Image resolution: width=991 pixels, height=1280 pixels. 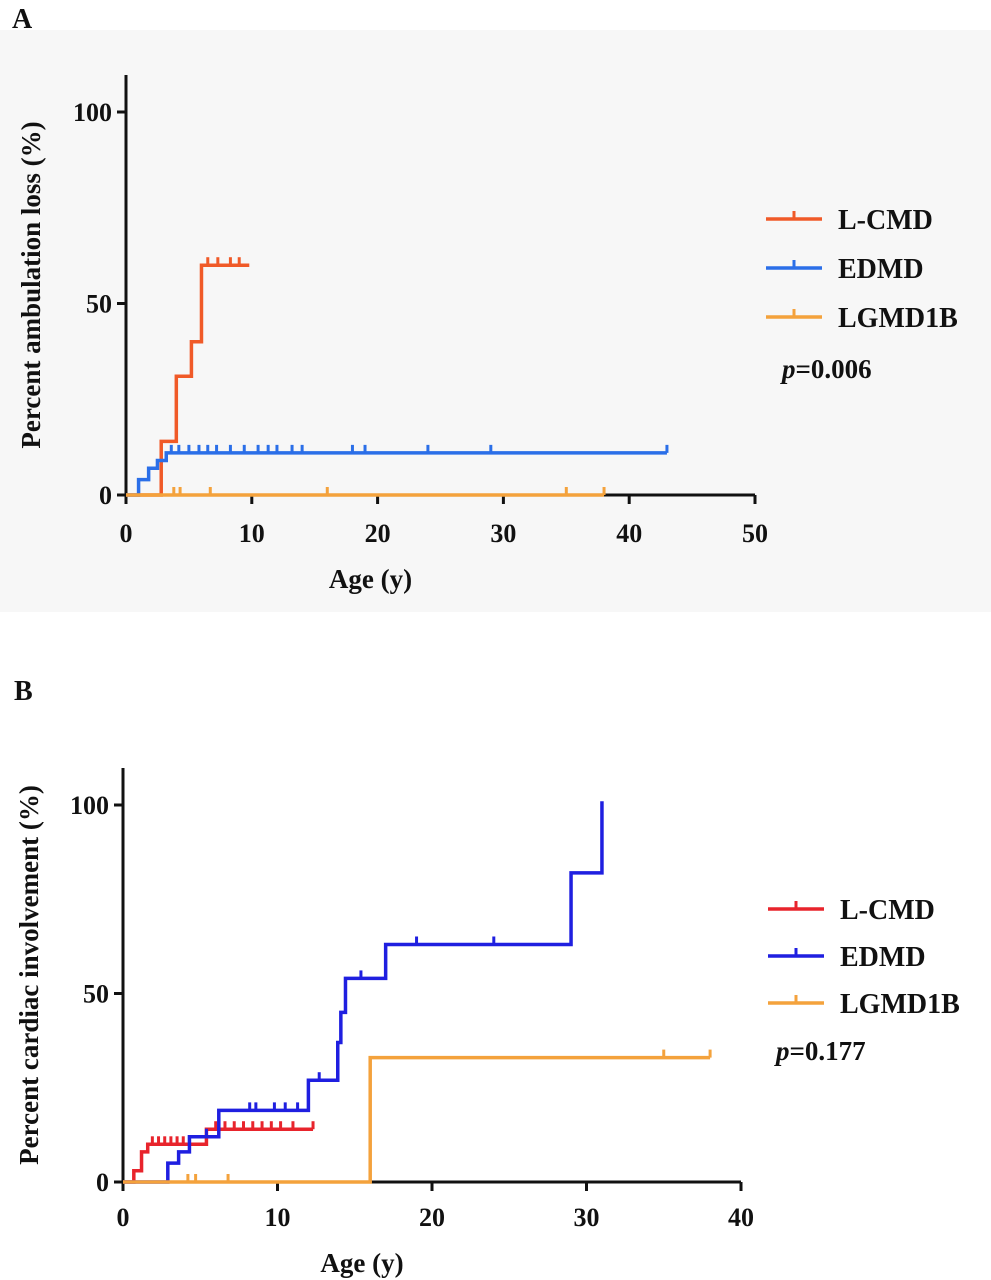 I want to click on p-value: =0.006, so click(x=834, y=369).